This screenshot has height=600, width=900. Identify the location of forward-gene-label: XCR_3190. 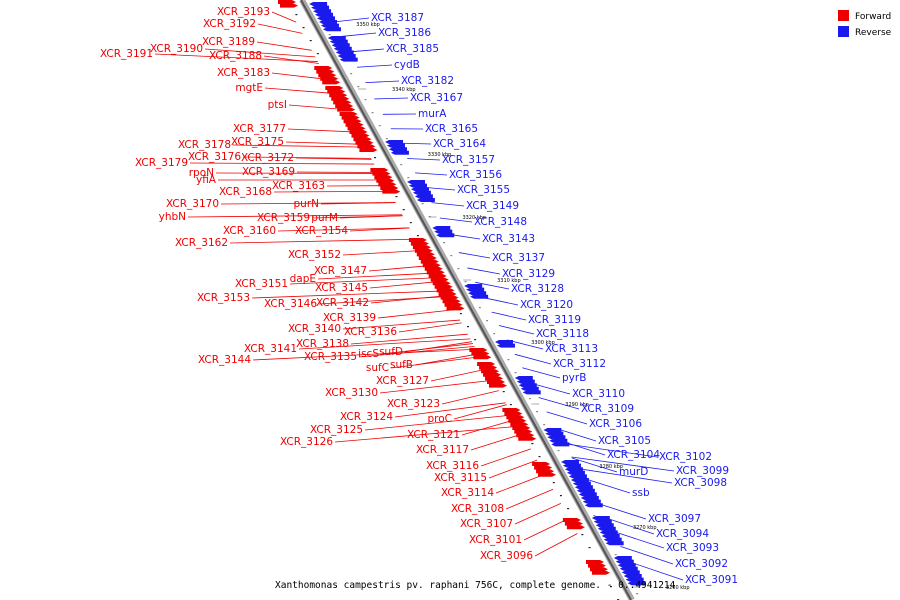
(176, 49).